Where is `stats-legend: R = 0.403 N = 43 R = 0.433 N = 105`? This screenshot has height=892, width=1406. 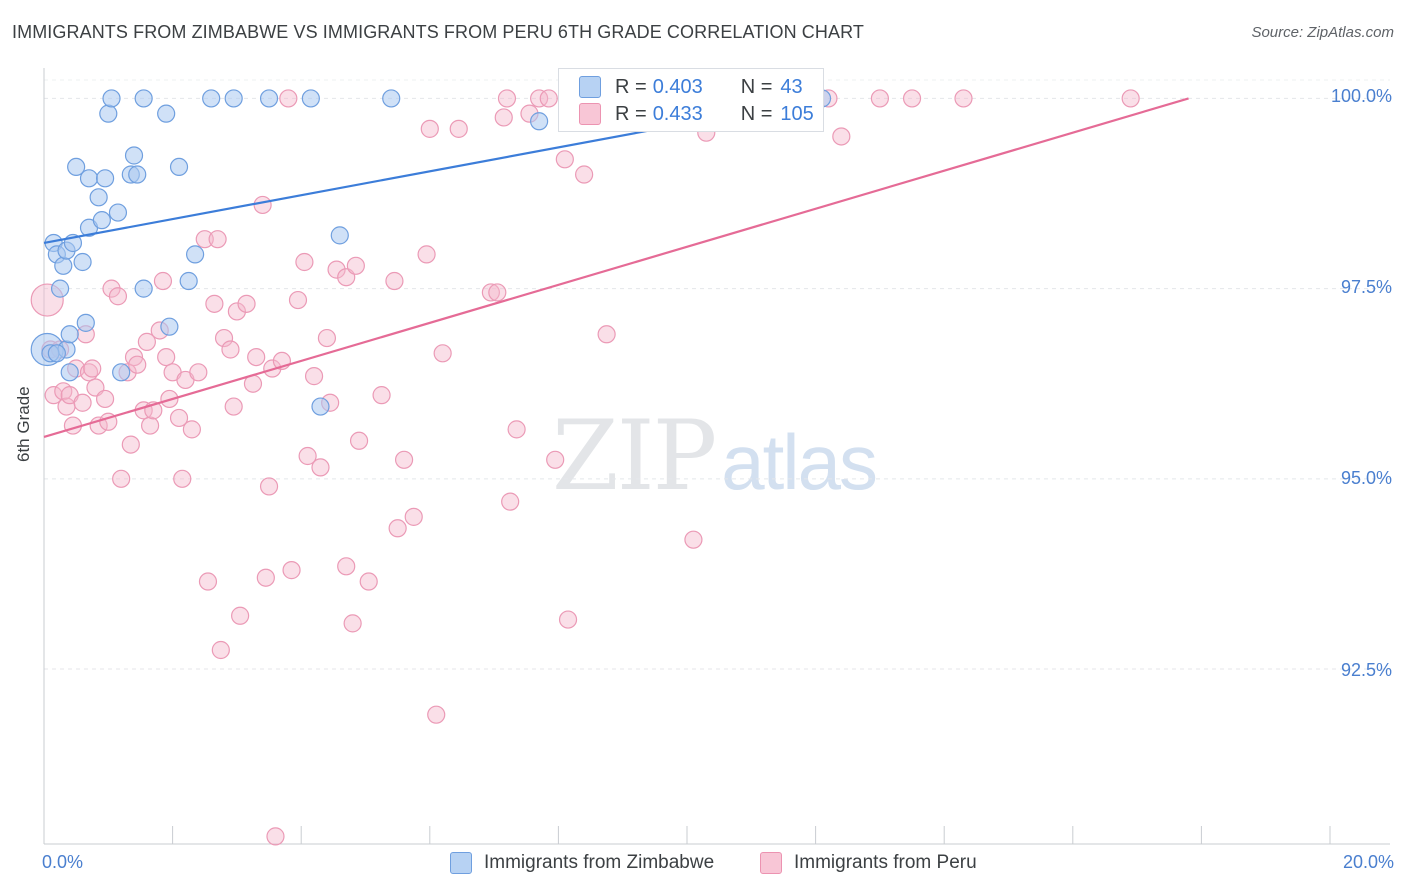 stats-legend: R = 0.403 N = 43 R = 0.433 N = 105 is located at coordinates (691, 100).